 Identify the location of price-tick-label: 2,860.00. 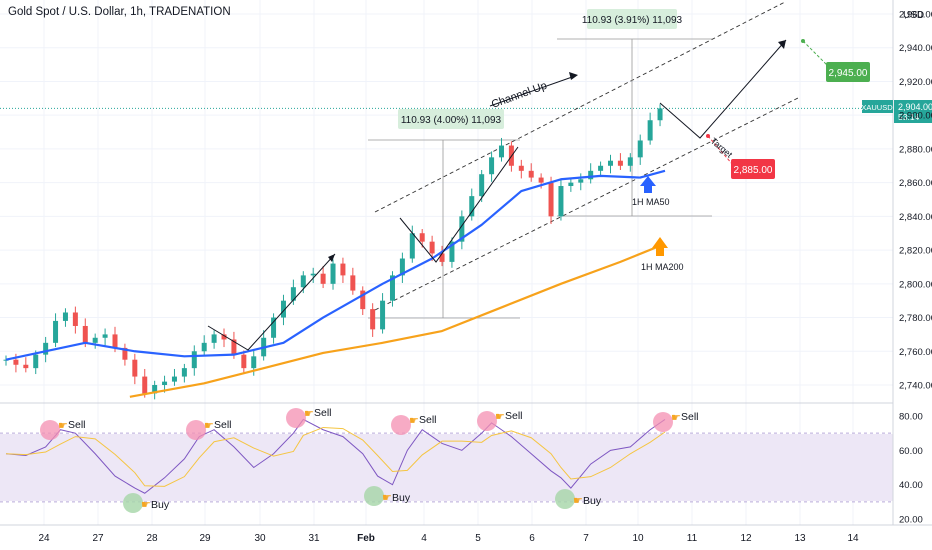
(915, 183).